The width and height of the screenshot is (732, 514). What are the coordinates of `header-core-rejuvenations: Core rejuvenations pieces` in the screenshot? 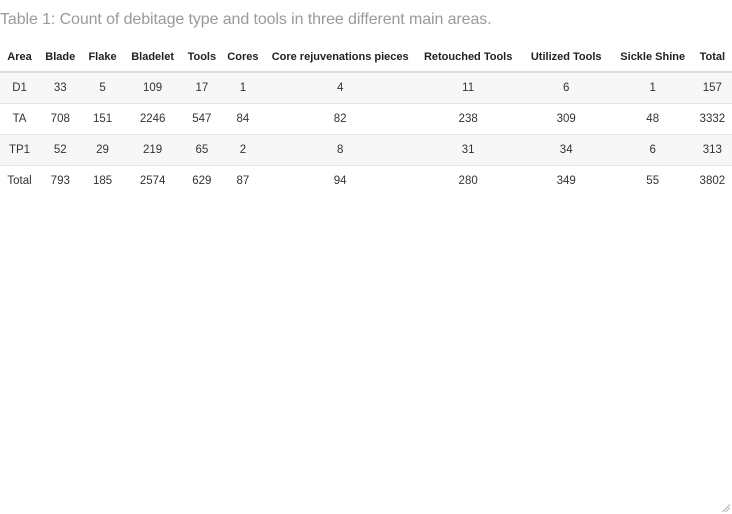 It's located at (340, 57).